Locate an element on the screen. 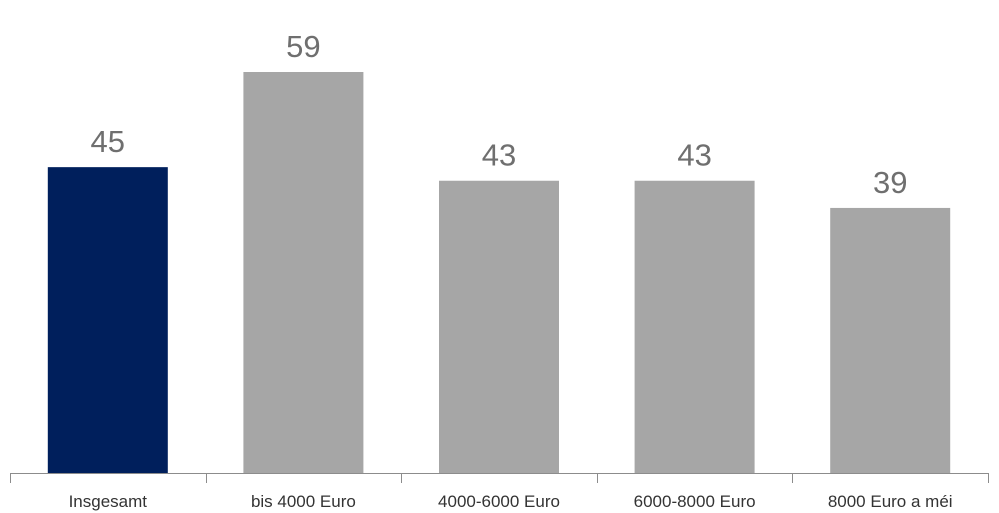  x-tick-label: 6000-8000 Euro is located at coordinates (695, 501).